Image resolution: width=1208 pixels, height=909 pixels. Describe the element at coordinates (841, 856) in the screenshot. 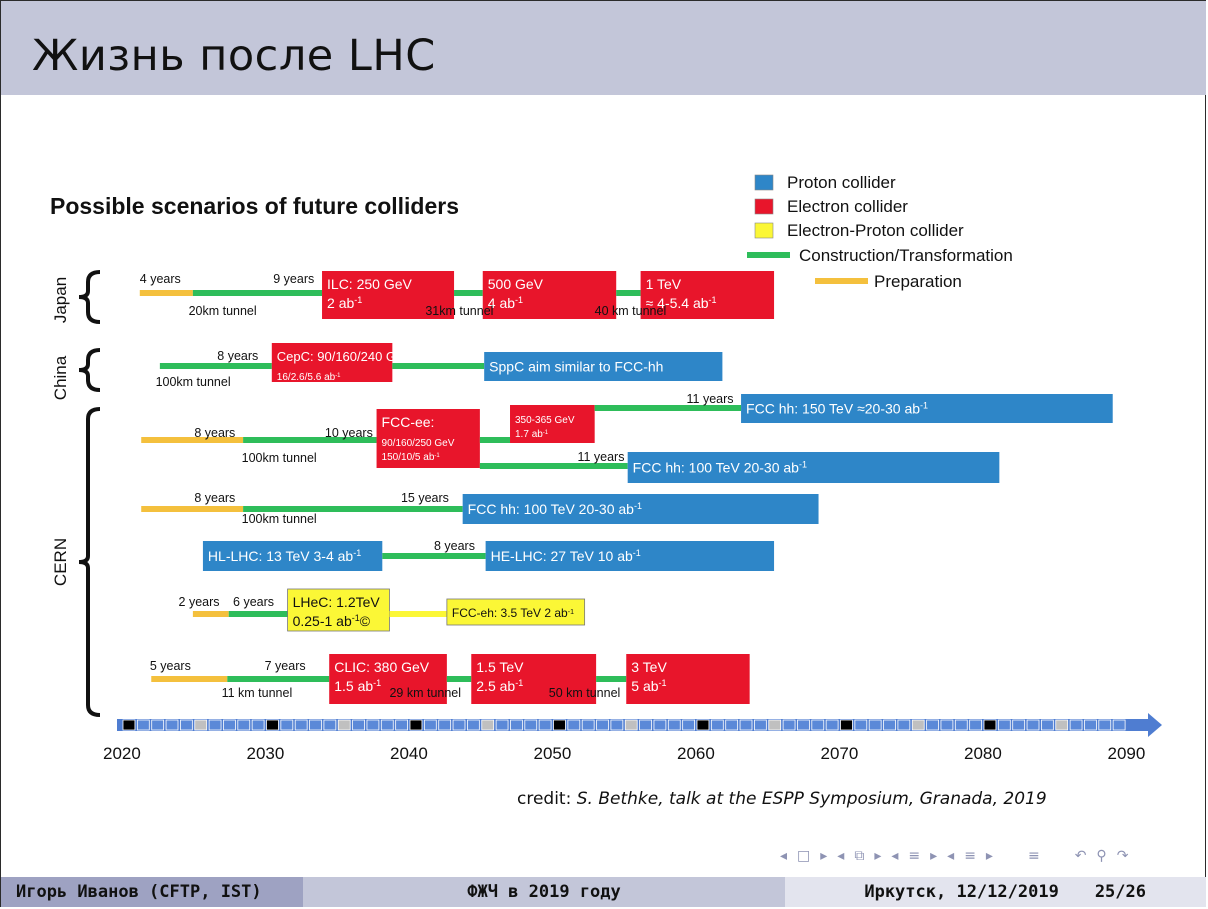

I see `nav-symbol-3: ◂` at that location.